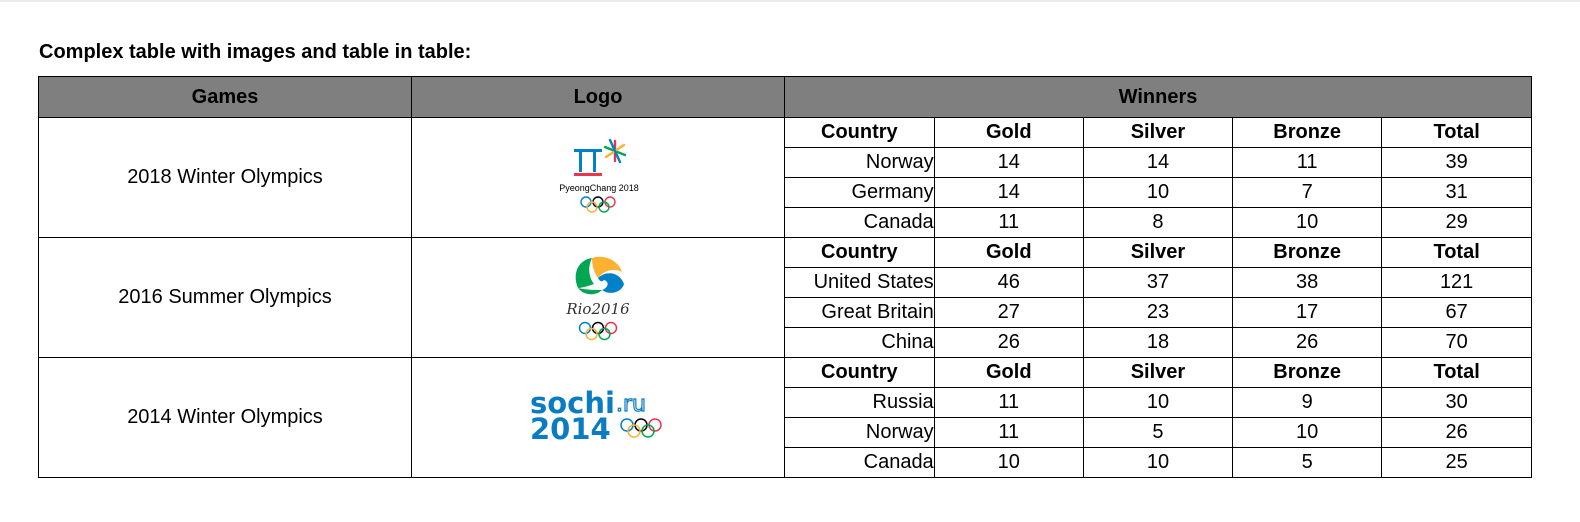 The image size is (1580, 522). Describe the element at coordinates (860, 342) in the screenshot. I see `country: China` at that location.